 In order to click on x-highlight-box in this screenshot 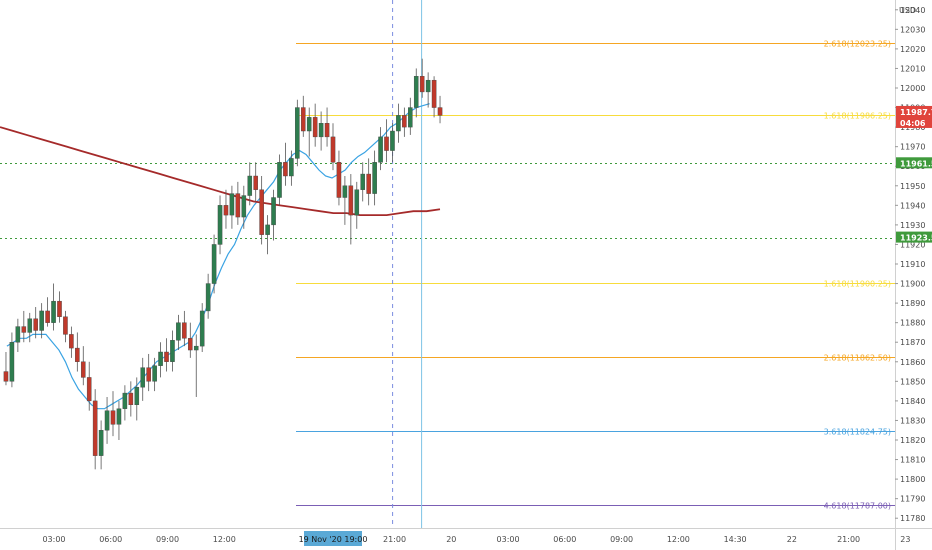, I will do `click(333, 538)`.